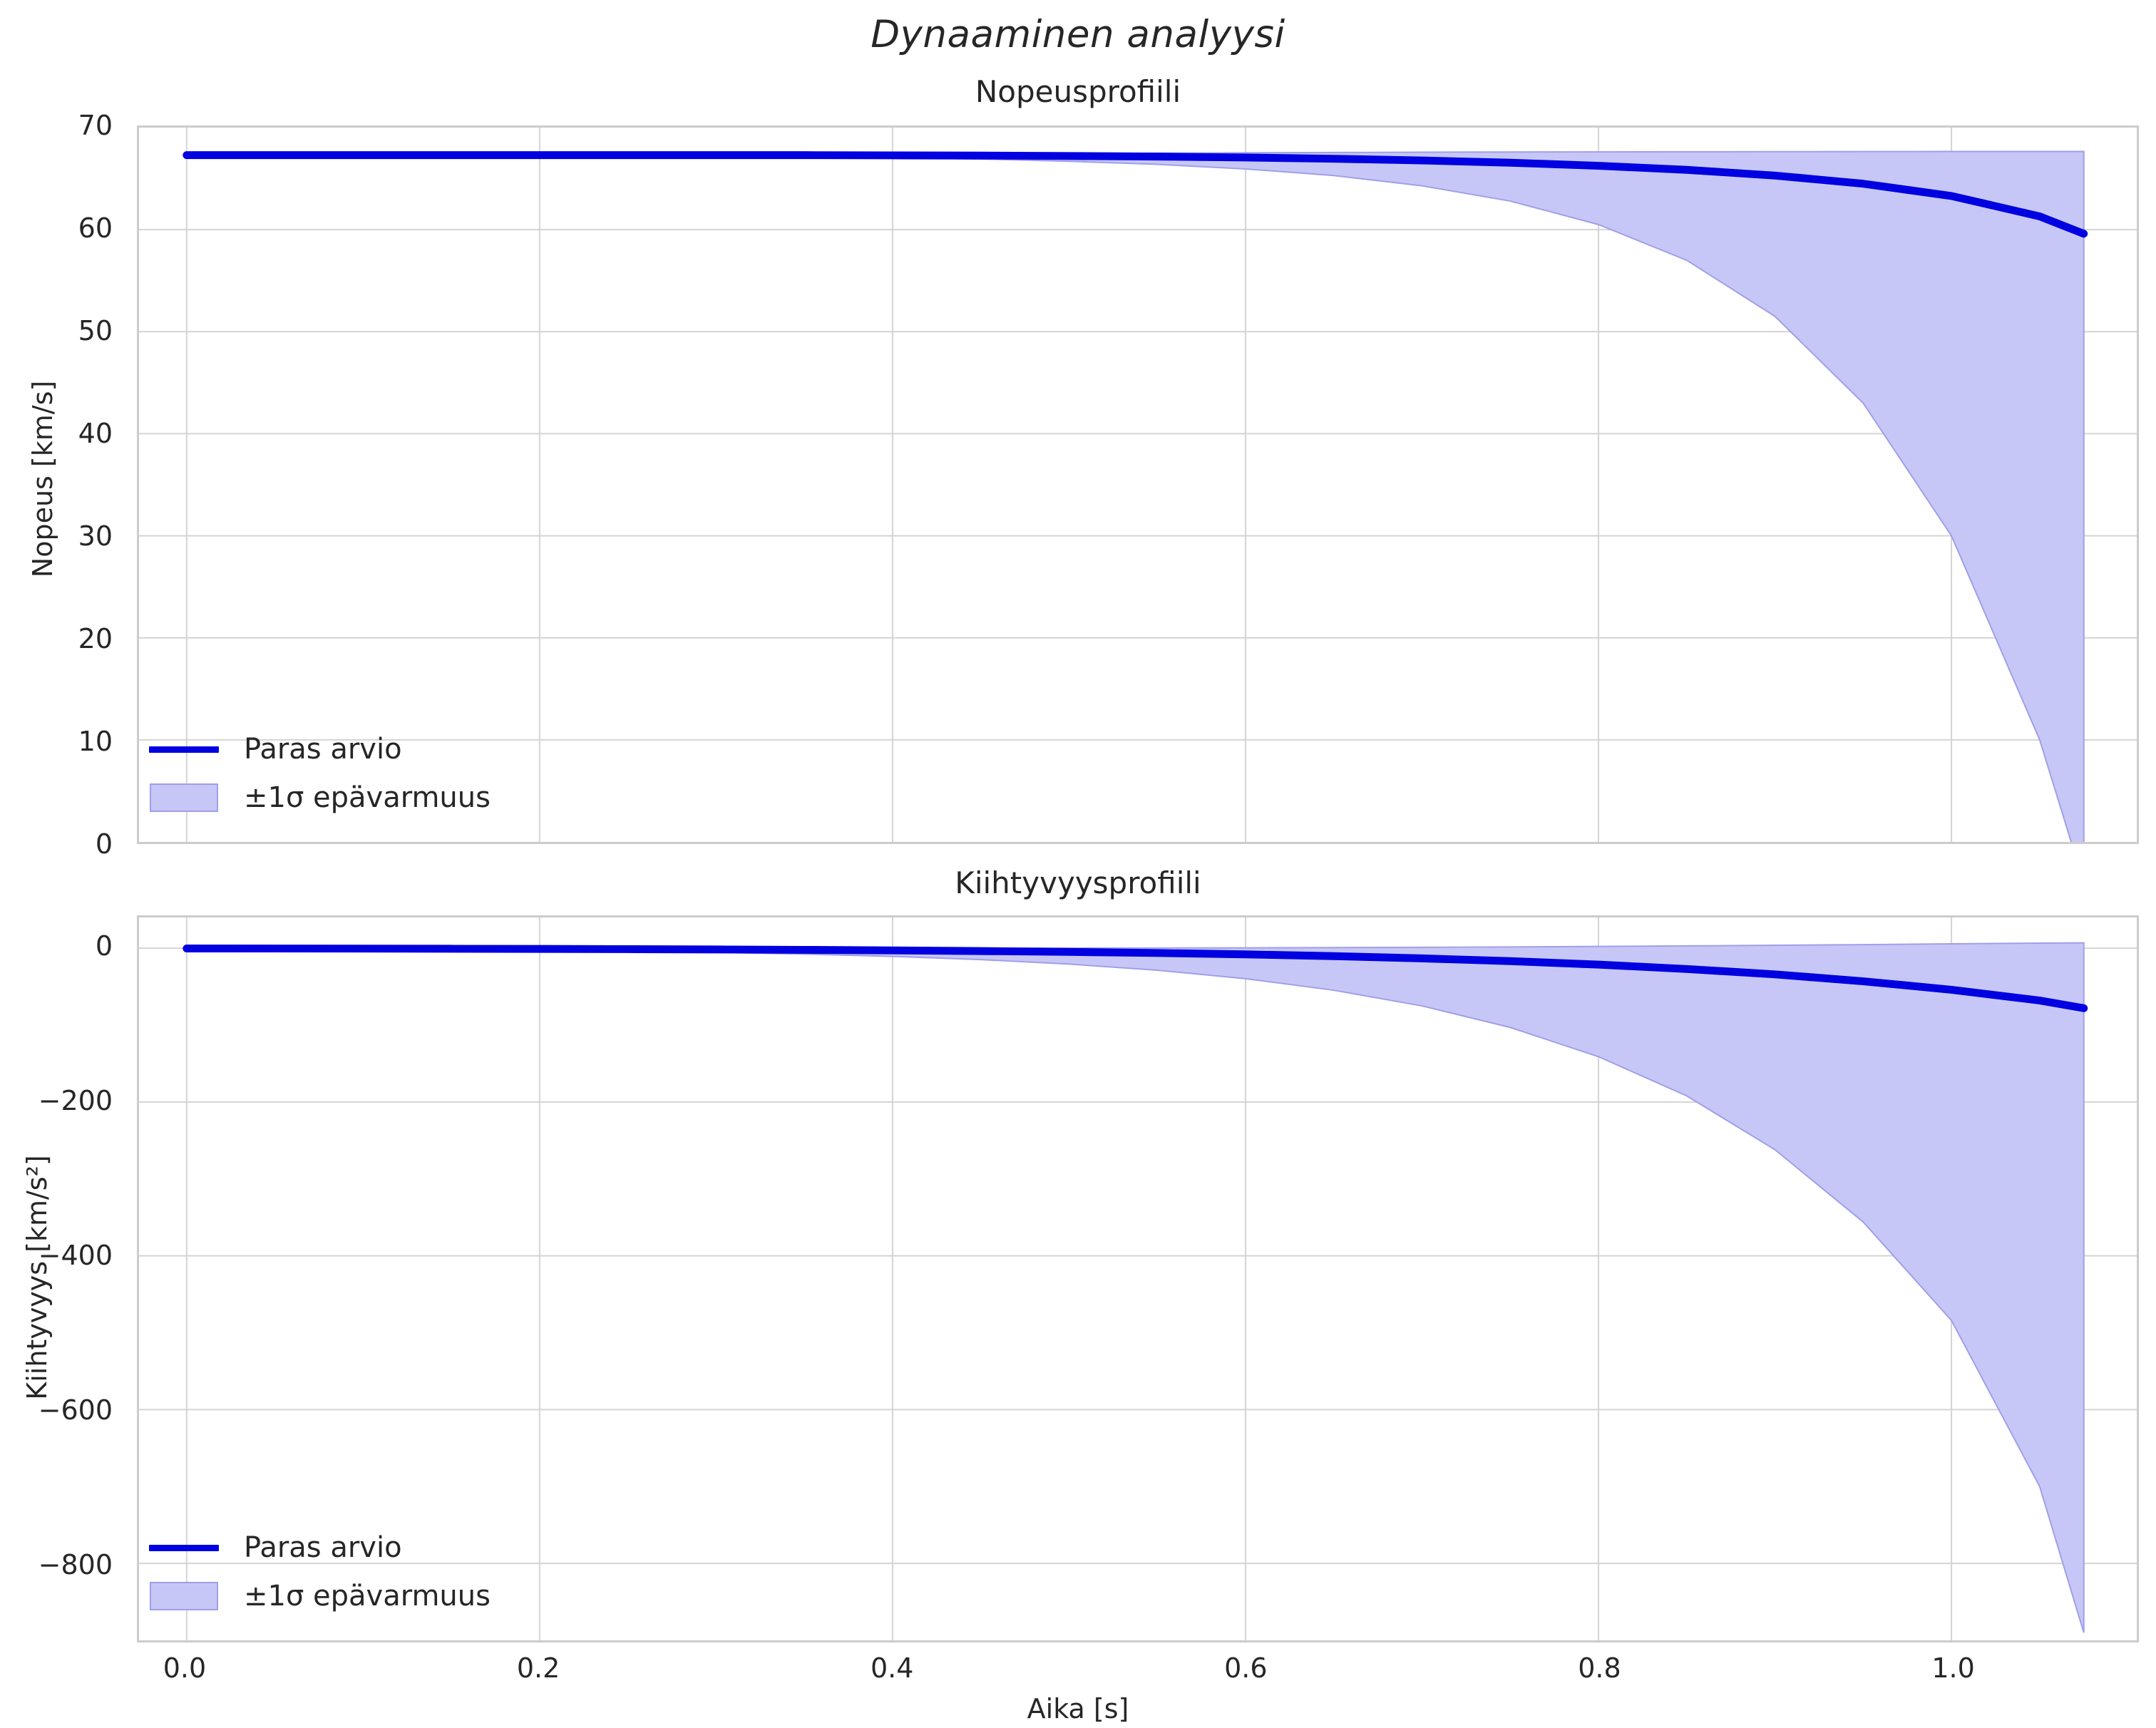 This screenshot has width=2156, height=1728. I want to click on subplot-title-velocity: Nopeusprofiili, so click(1078, 91).